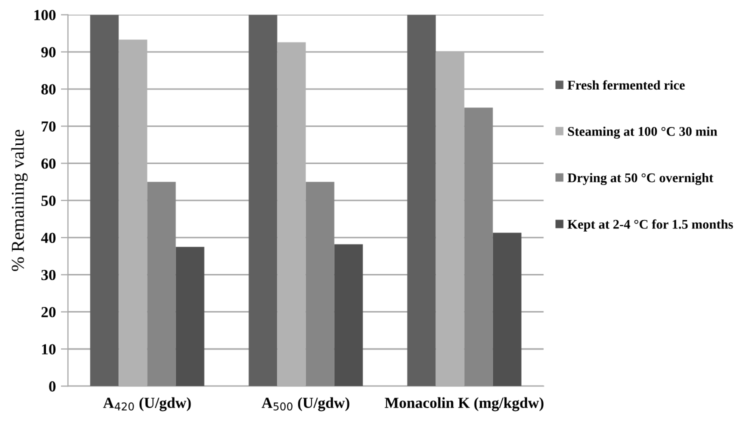  Describe the element at coordinates (48, 275) in the screenshot. I see `y-tick-label: 30` at that location.